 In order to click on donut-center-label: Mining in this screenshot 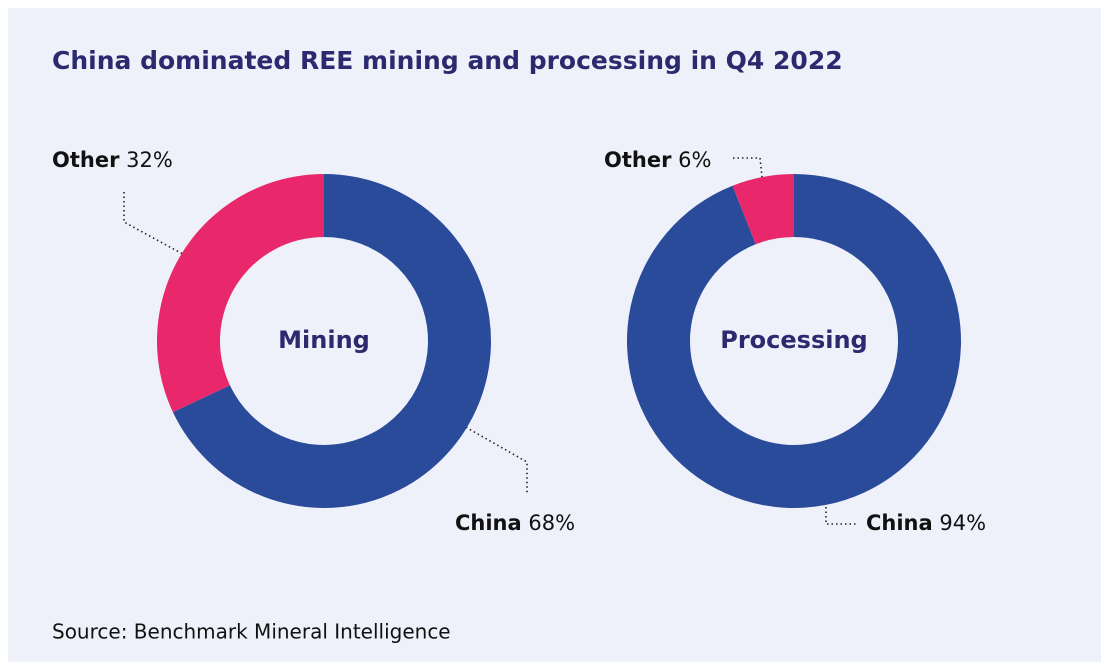, I will do `click(324, 340)`.